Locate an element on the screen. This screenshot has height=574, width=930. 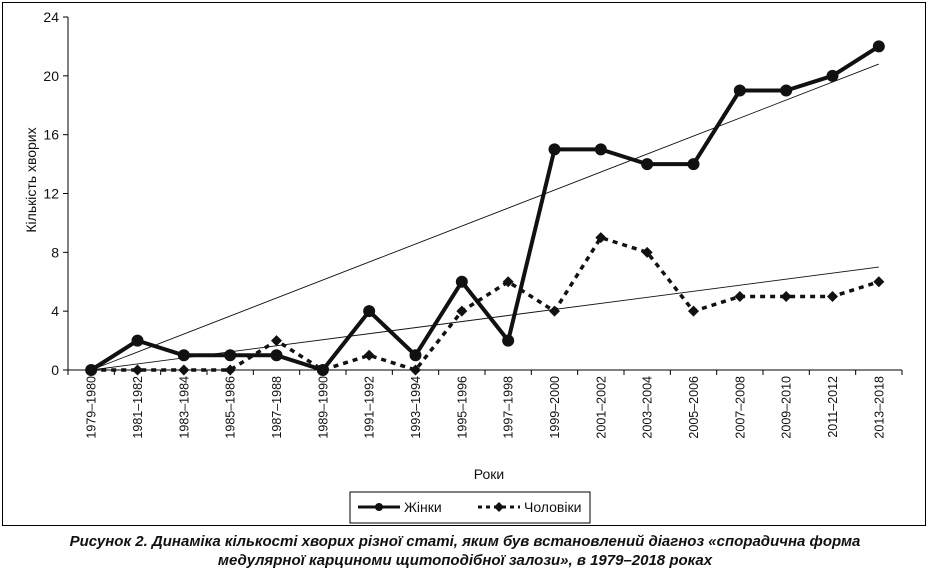
legend-women-marker is located at coordinates (379, 507).